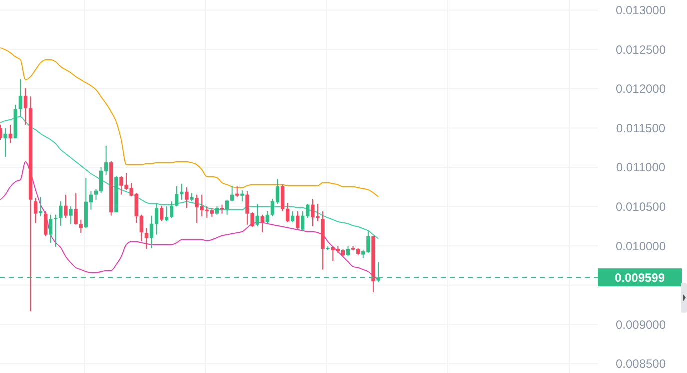 This screenshot has height=373, width=687. Describe the element at coordinates (641, 364) in the screenshot. I see `y-tick-label: 0.008500` at that location.